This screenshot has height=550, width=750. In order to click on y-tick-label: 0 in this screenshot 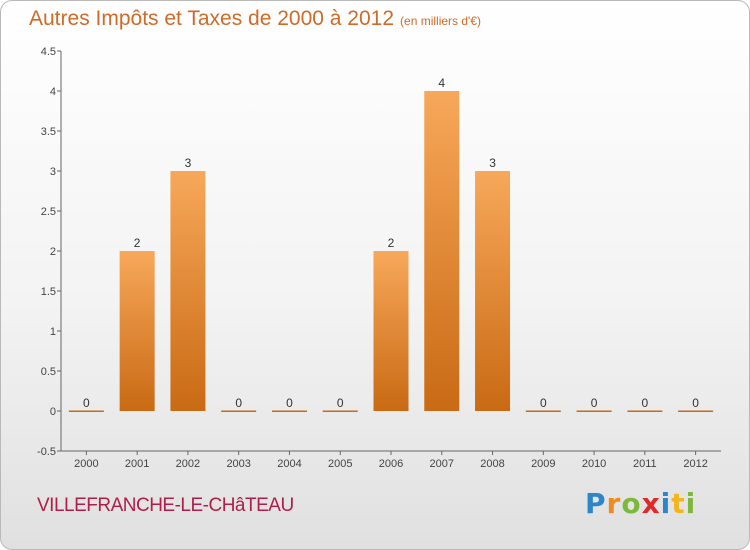, I will do `click(53, 412)`.